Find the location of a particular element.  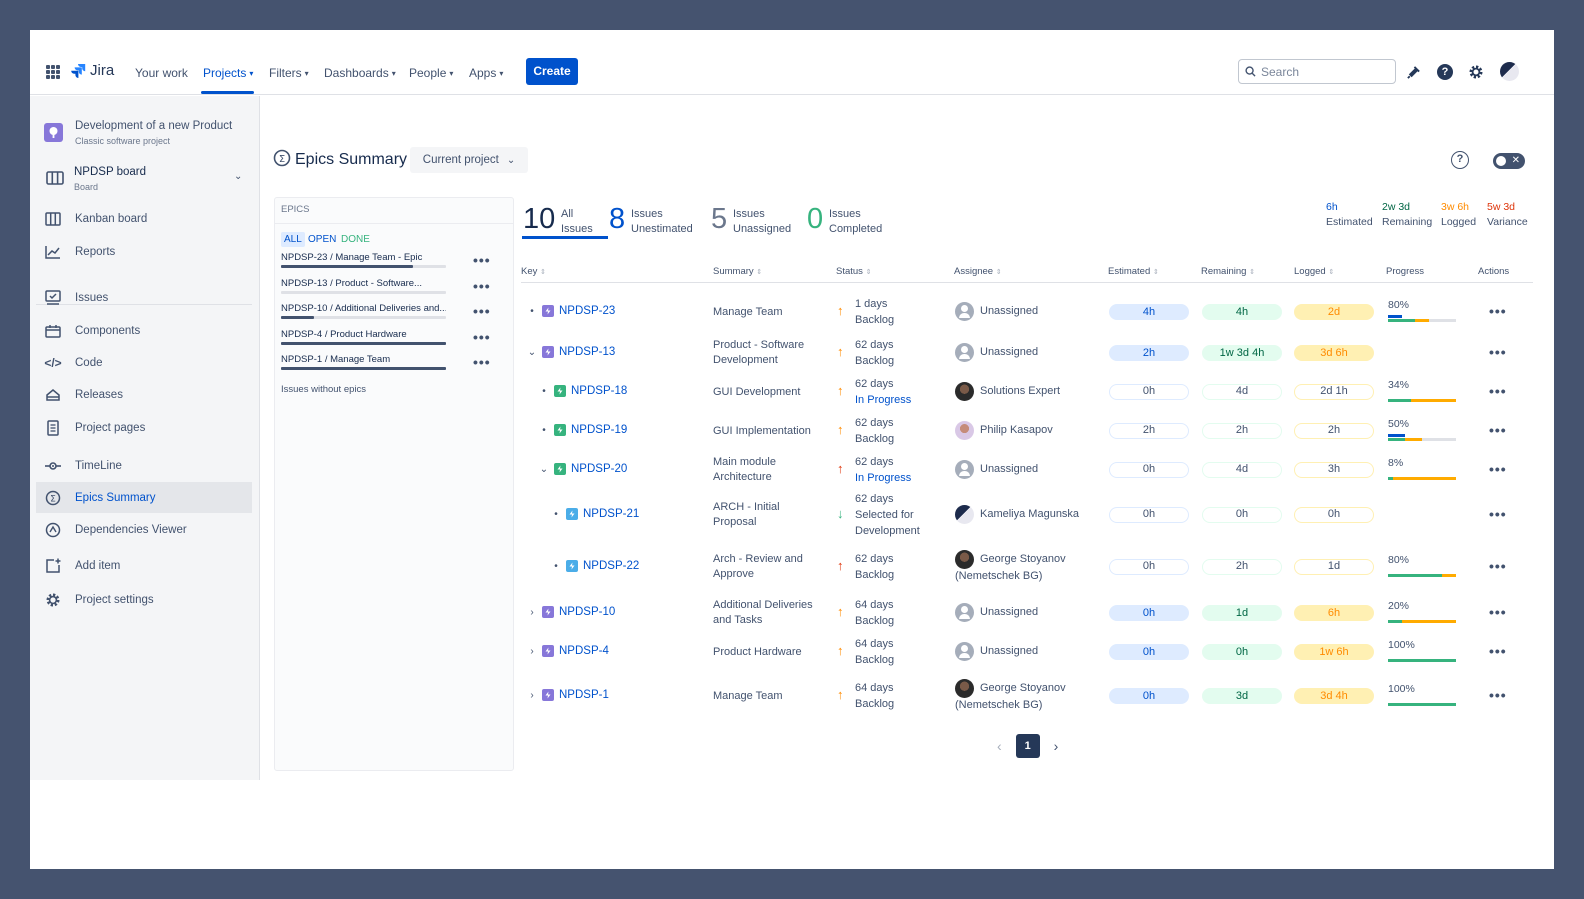

issue-key: › NPDSP-10 is located at coordinates (571, 612).